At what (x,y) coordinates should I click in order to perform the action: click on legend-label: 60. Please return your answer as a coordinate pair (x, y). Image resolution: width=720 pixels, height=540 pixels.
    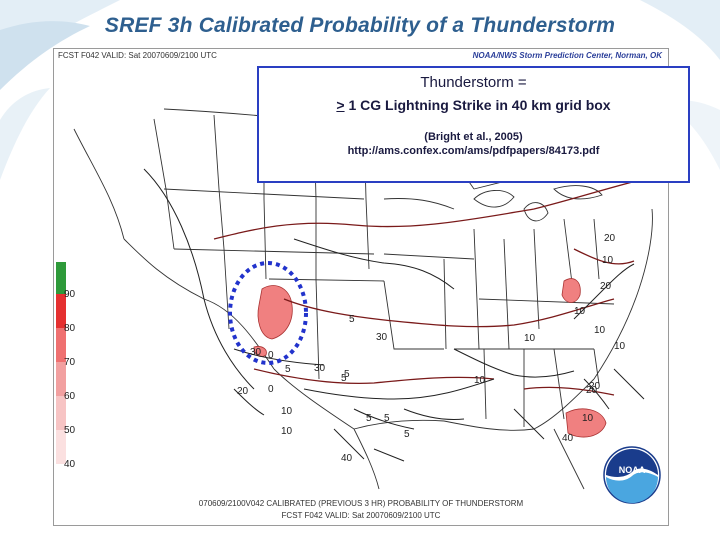
    Looking at the image, I should click on (70, 396).